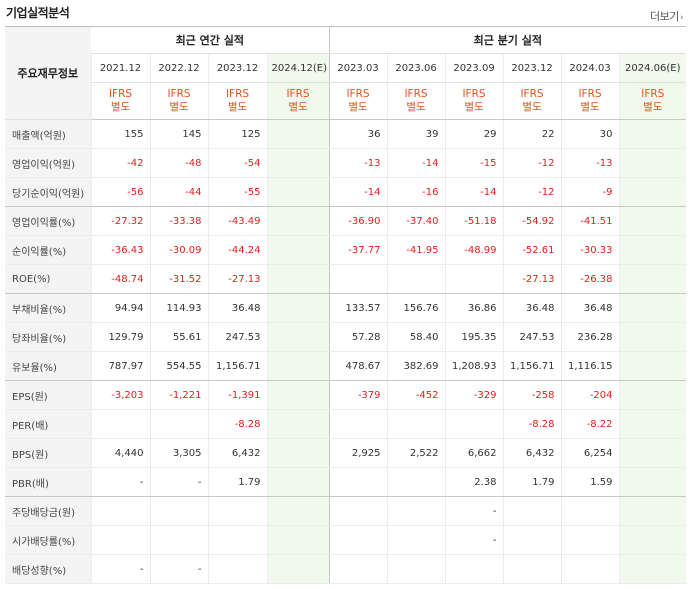 The width and height of the screenshot is (691, 589). I want to click on table-cell: 36.86, so click(474, 308).